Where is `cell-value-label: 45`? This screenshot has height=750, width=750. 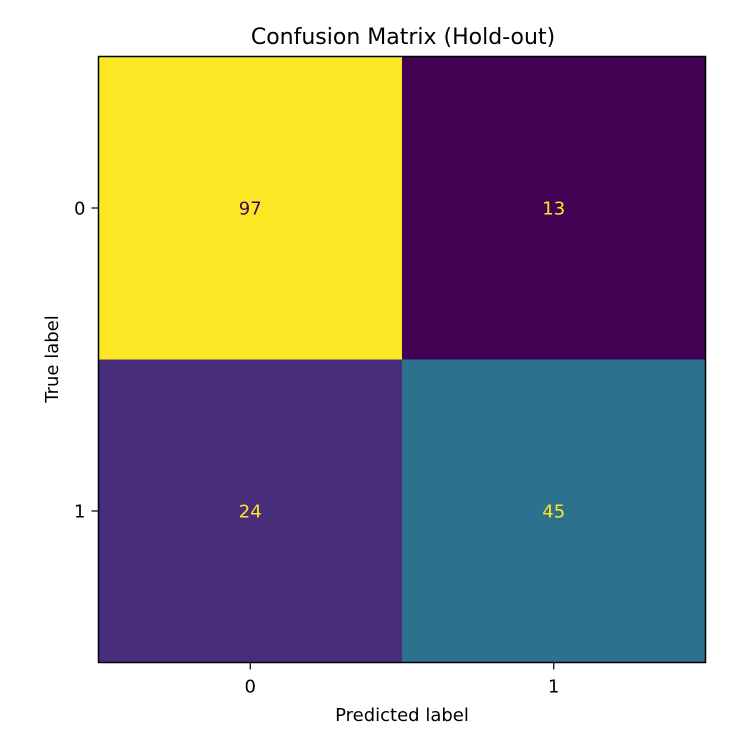 cell-value-label: 45 is located at coordinates (553, 512).